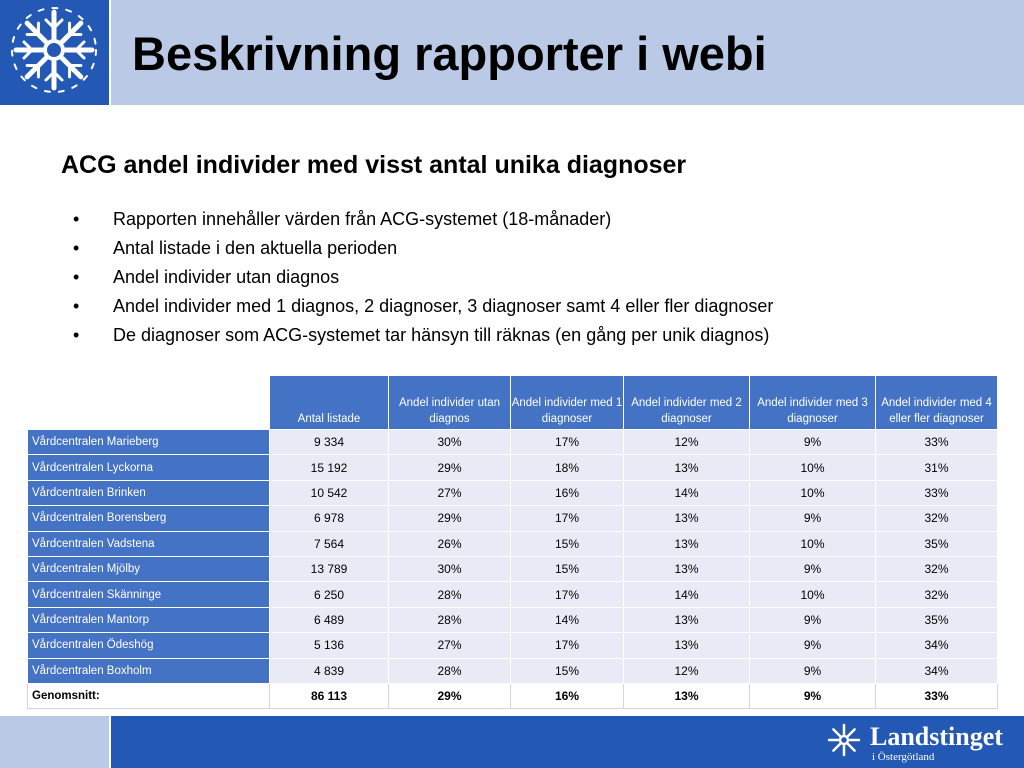 The width and height of the screenshot is (1024, 768). What do you see at coordinates (148, 402) in the screenshot?
I see `header-empty-cell` at bounding box center [148, 402].